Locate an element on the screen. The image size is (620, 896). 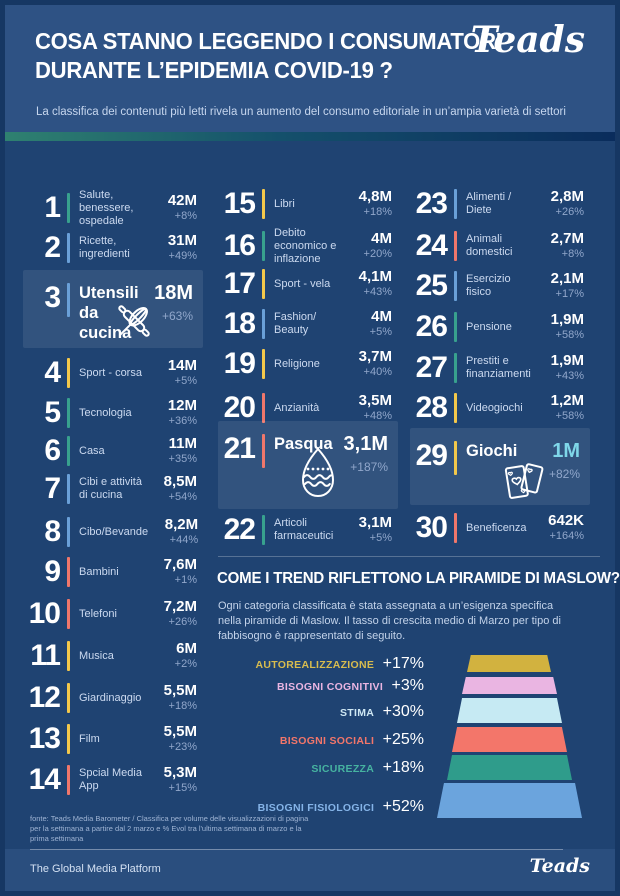
rank-number: 27 is located at coordinates (431, 367).